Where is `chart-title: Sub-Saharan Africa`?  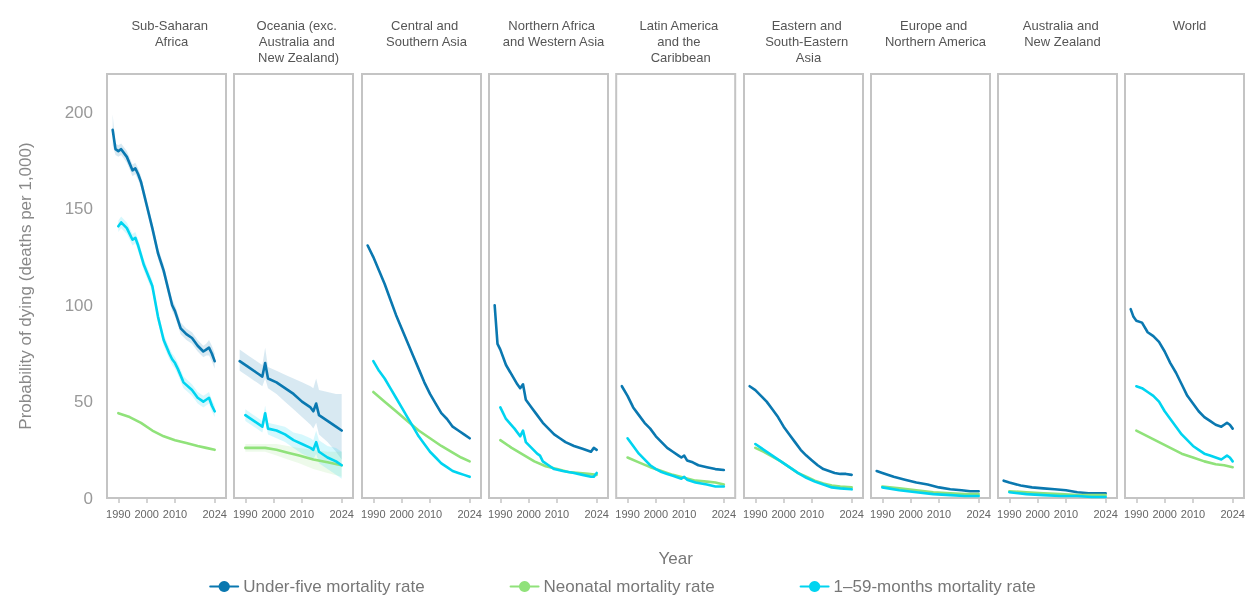 chart-title: Sub-Saharan Africa is located at coordinates (171, 33).